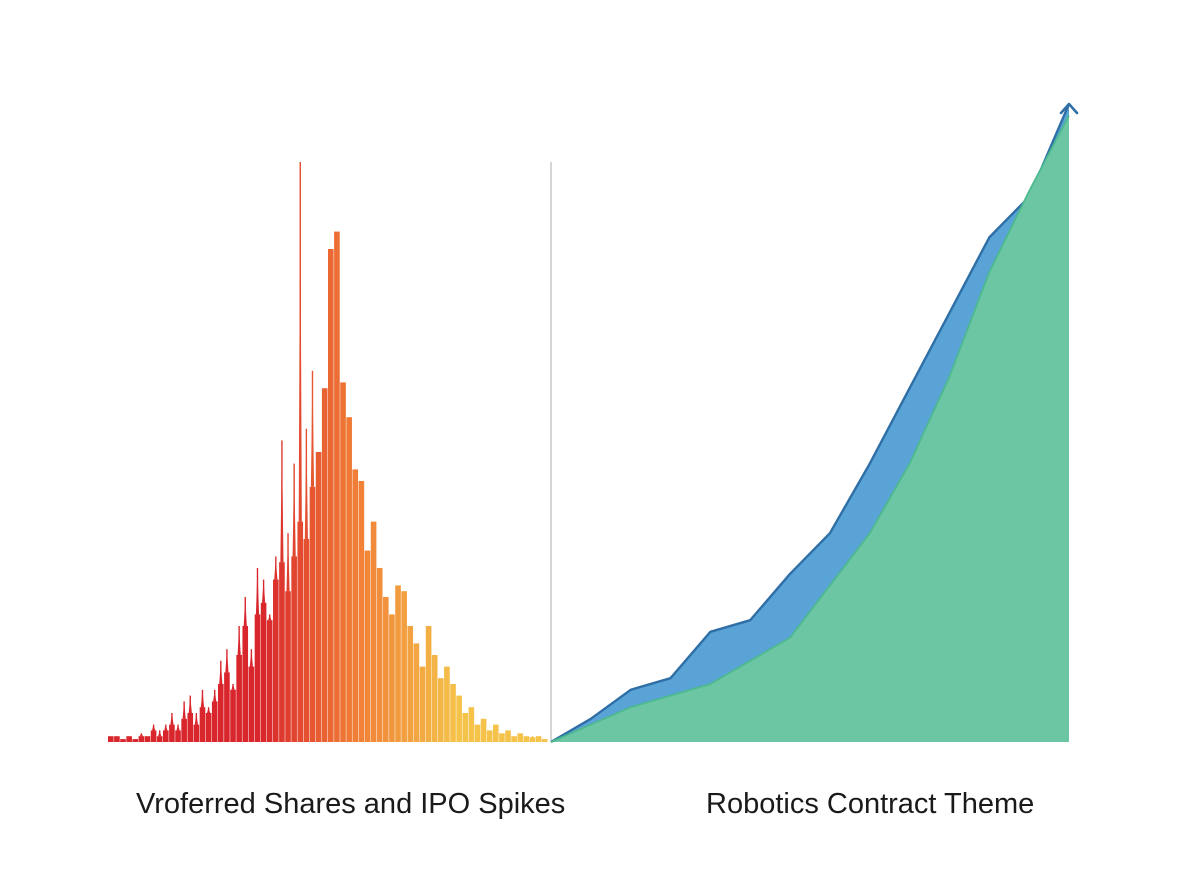 The image size is (1195, 896). What do you see at coordinates (351, 804) in the screenshot?
I see `left-chart-title: Vroferred Shares and IPO Spikes` at bounding box center [351, 804].